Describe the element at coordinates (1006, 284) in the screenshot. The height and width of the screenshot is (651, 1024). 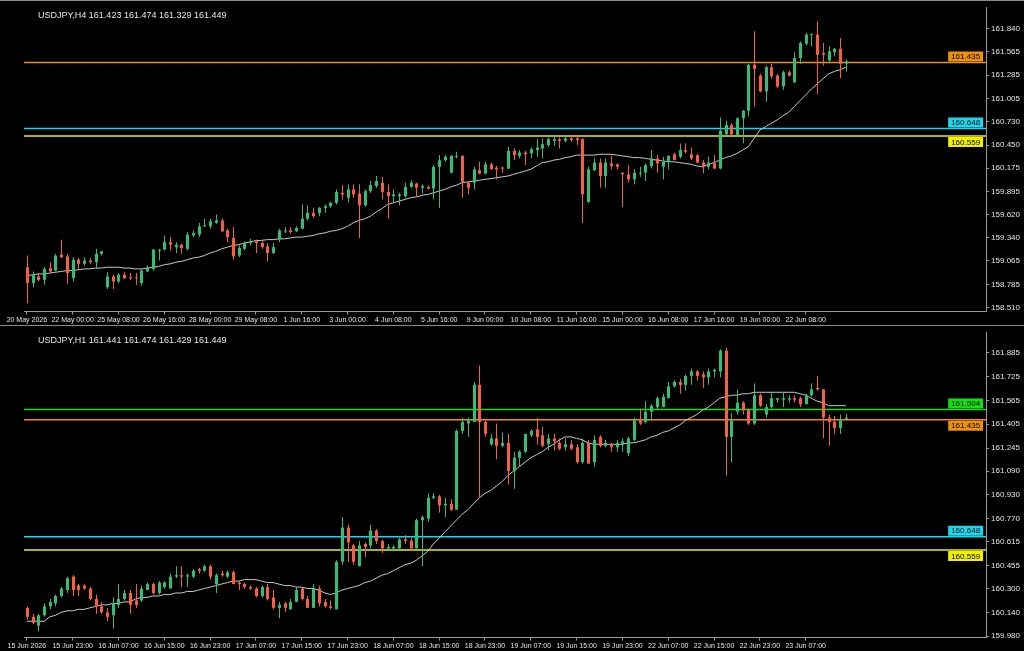
I see `y-tick-label: 158.785` at that location.